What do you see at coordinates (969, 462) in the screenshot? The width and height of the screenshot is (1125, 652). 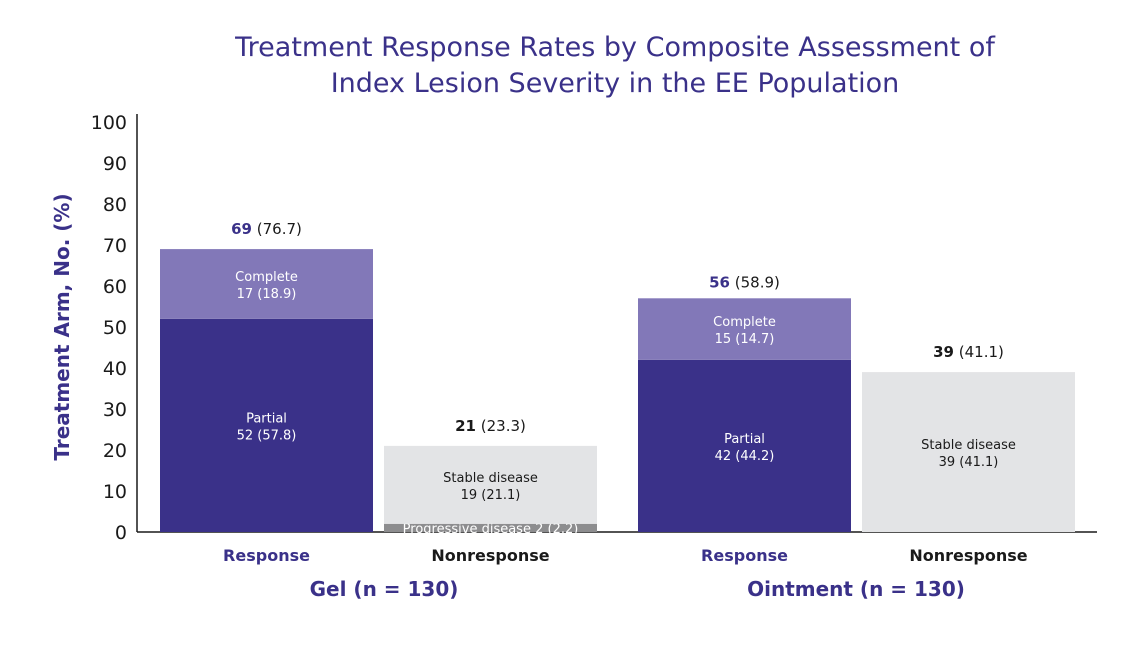 I see `segment-value-stable: 39 (41.1)` at bounding box center [969, 462].